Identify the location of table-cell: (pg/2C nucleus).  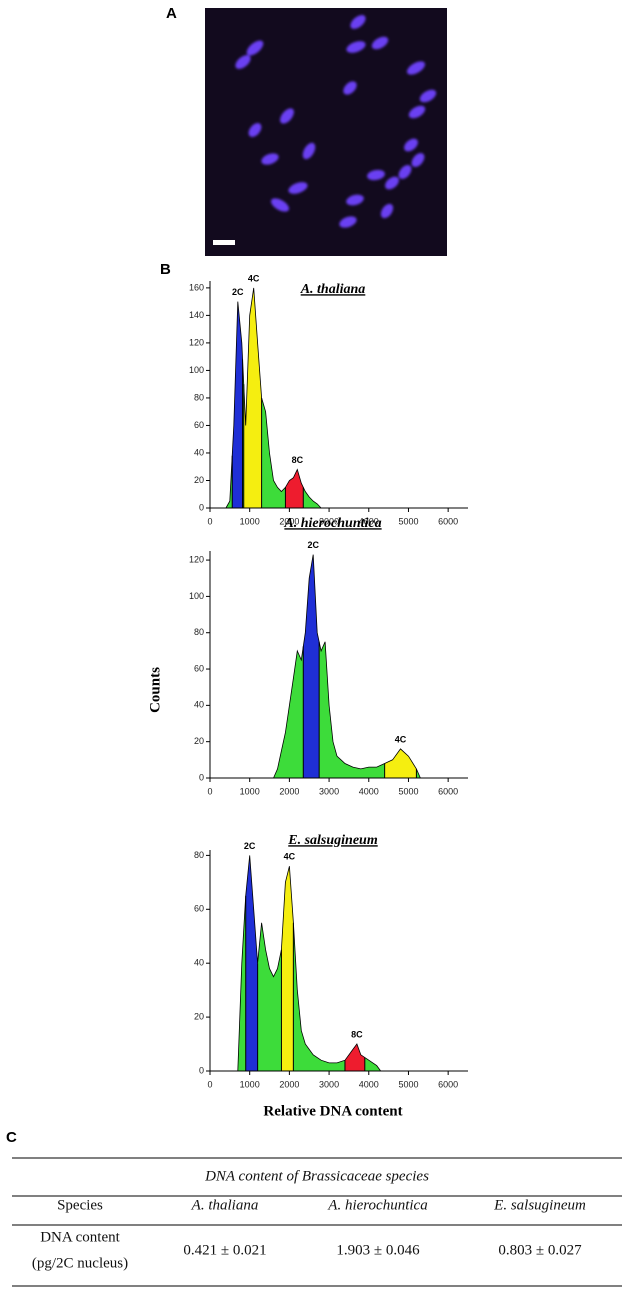
(80, 1263).